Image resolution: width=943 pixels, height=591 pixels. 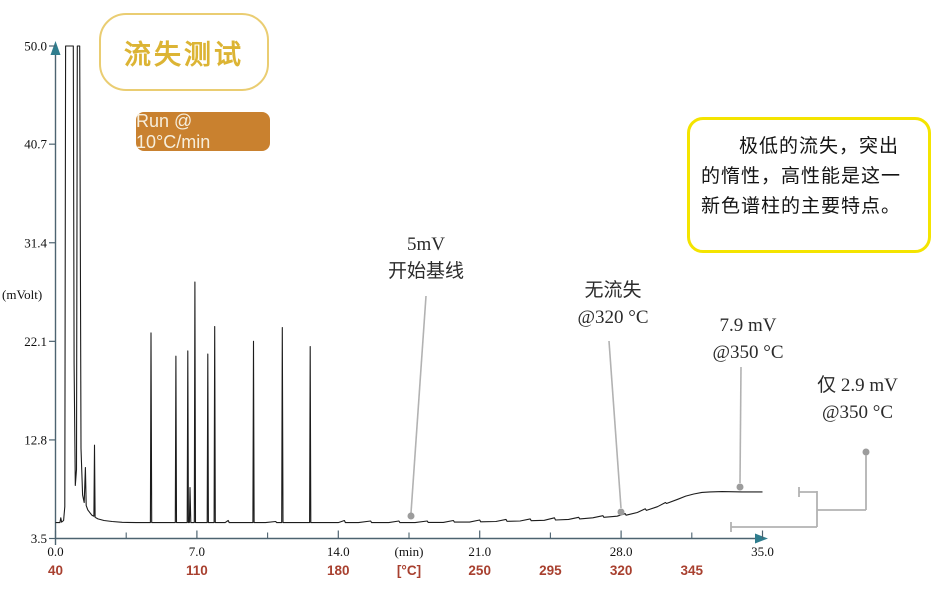 I want to click on annotation-no-bleed-label: 无流失, so click(x=613, y=290).